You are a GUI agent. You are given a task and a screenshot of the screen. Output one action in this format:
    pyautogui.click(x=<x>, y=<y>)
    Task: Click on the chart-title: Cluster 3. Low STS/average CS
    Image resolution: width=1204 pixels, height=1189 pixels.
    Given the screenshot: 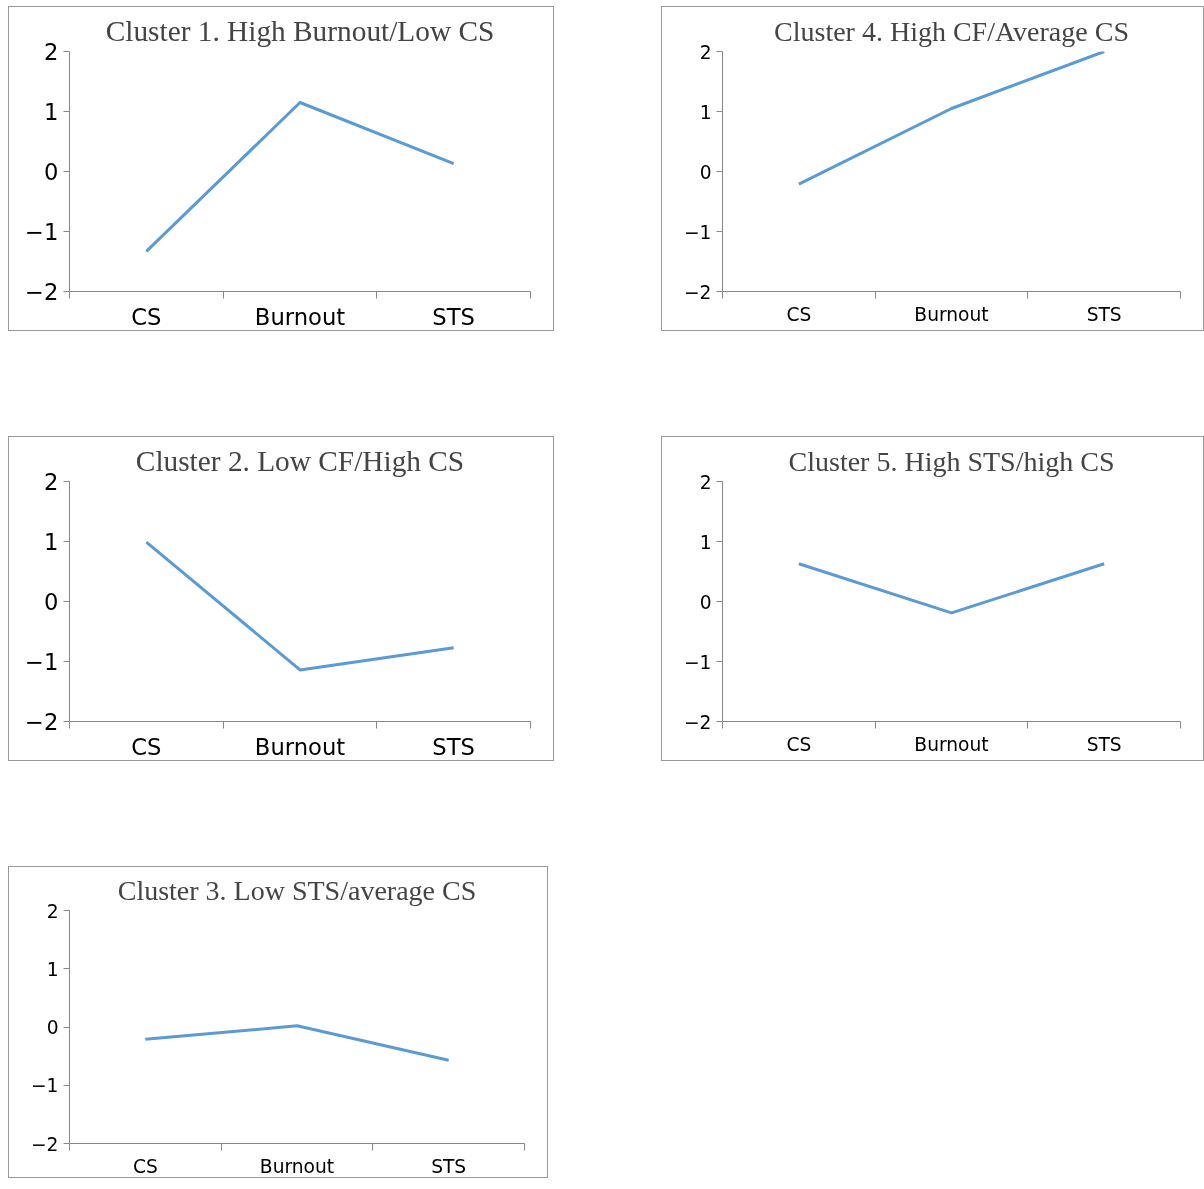 What is the action you would take?
    pyautogui.click(x=297, y=890)
    